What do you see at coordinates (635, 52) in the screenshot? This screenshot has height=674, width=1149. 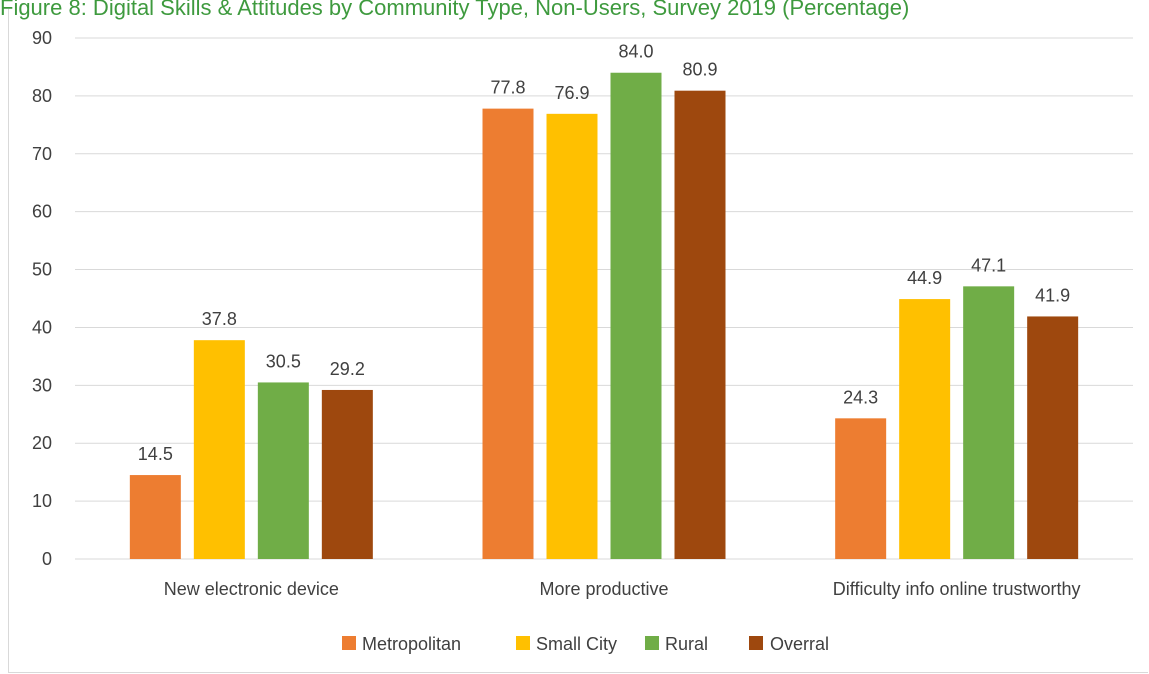 I see `data-label: 84.0` at bounding box center [635, 52].